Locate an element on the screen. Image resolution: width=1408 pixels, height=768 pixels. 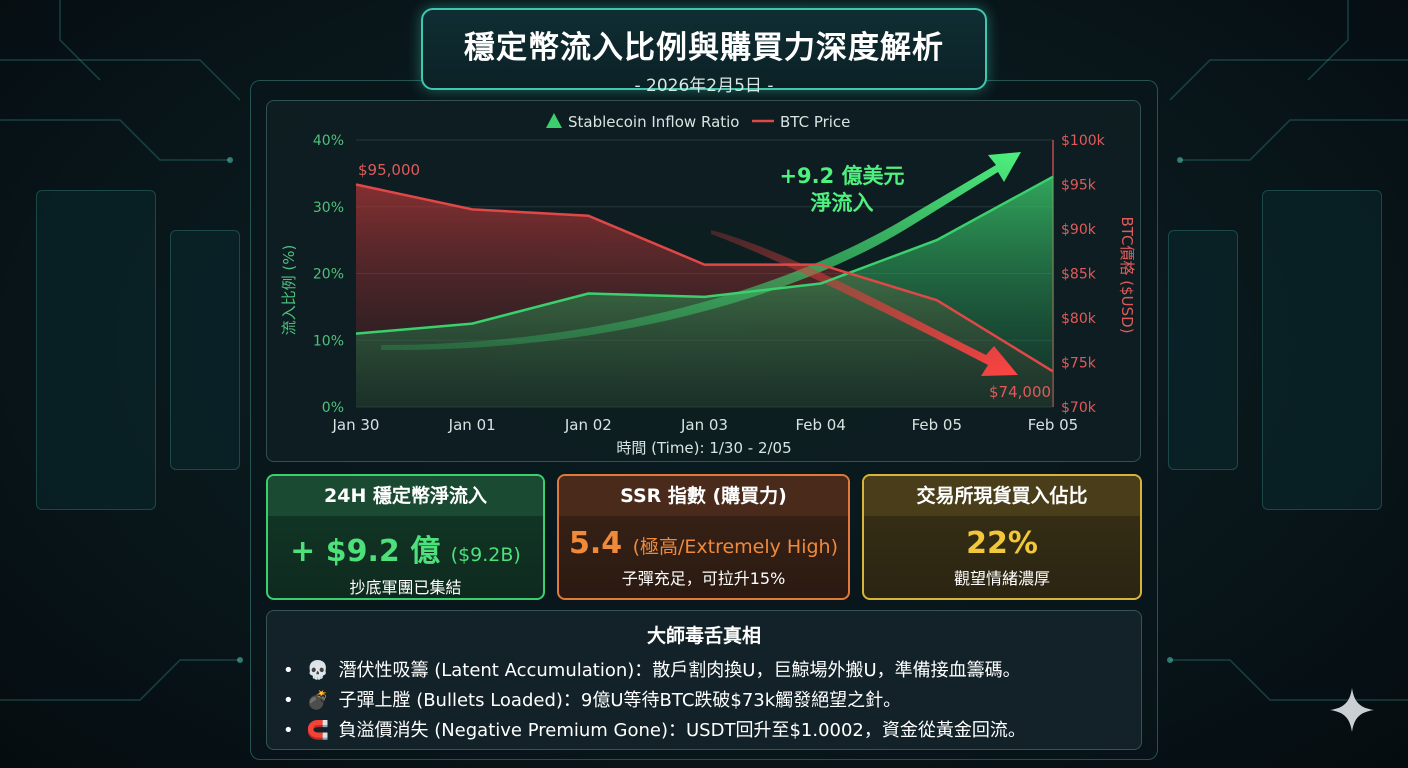
x-tick-label: Feb 04 is located at coordinates (820, 425).